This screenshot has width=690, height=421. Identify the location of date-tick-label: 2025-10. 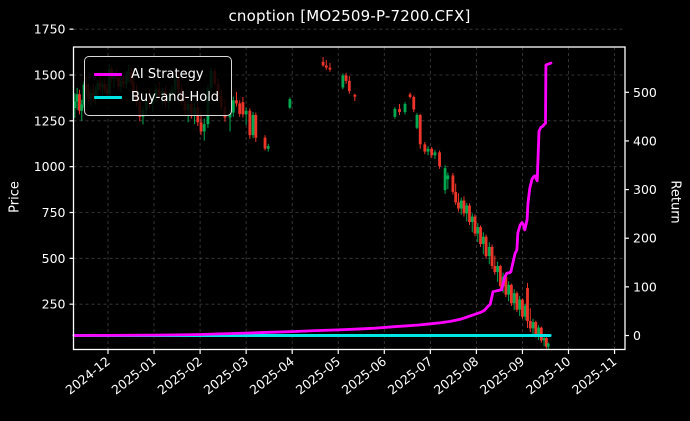
(548, 376).